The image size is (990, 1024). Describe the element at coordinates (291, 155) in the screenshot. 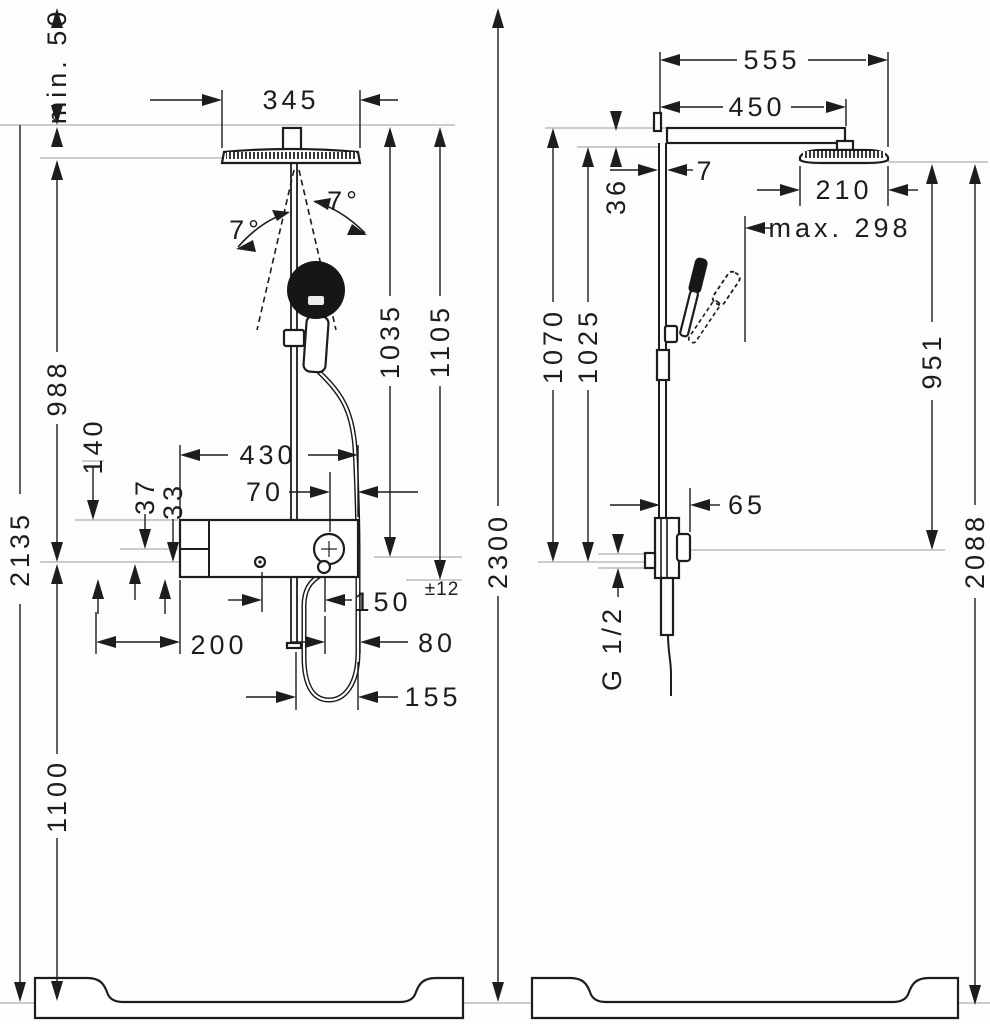

I see `overhead-shower-spray-face` at that location.